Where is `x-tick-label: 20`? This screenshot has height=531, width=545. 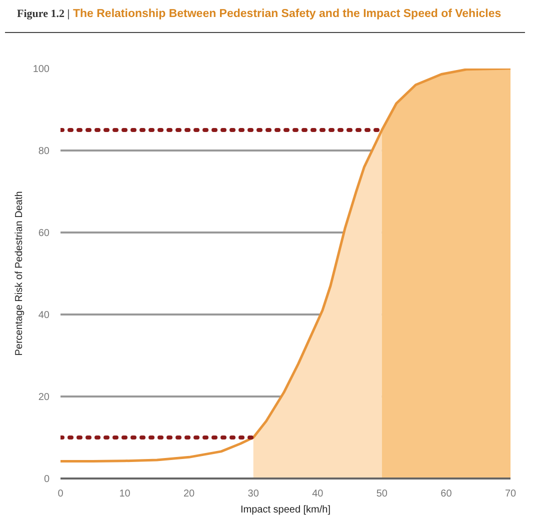
x-tick-label: 20 is located at coordinates (190, 494).